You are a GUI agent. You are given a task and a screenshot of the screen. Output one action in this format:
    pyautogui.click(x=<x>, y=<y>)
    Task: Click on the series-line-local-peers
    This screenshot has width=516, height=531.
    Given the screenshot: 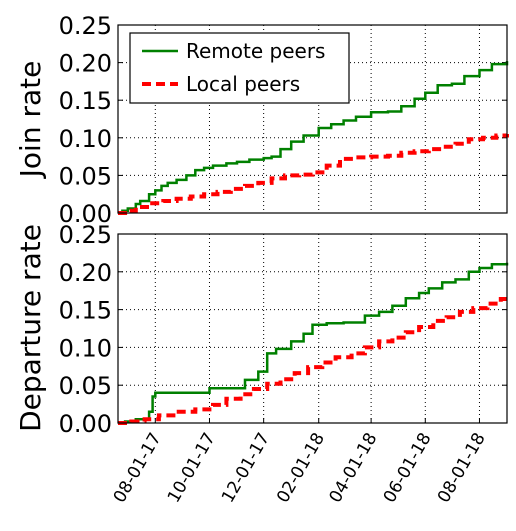 What is the action you would take?
    pyautogui.click(x=313, y=174)
    